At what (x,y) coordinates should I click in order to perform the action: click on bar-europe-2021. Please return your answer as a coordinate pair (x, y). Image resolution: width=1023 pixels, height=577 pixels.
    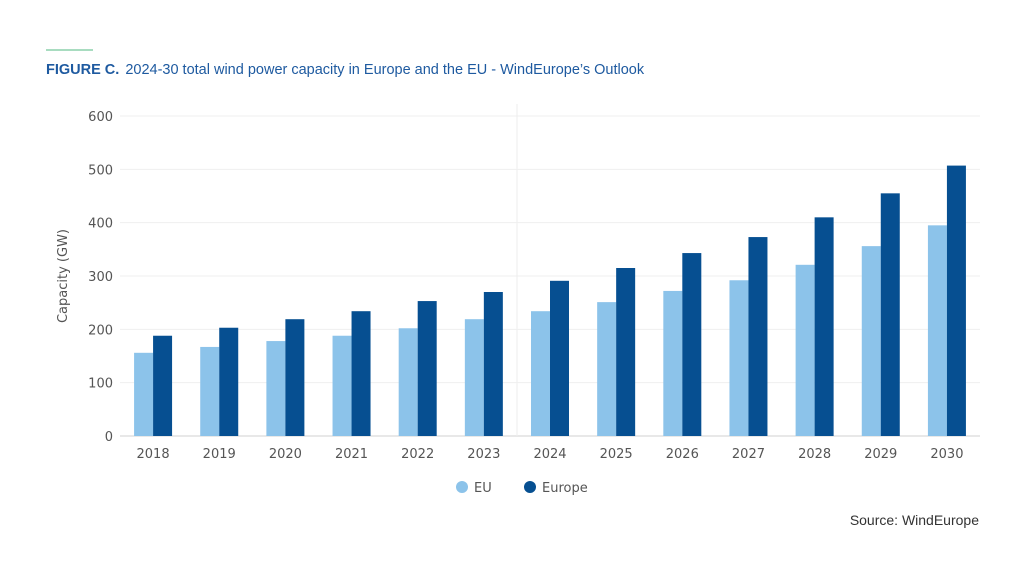
    Looking at the image, I should click on (361, 373).